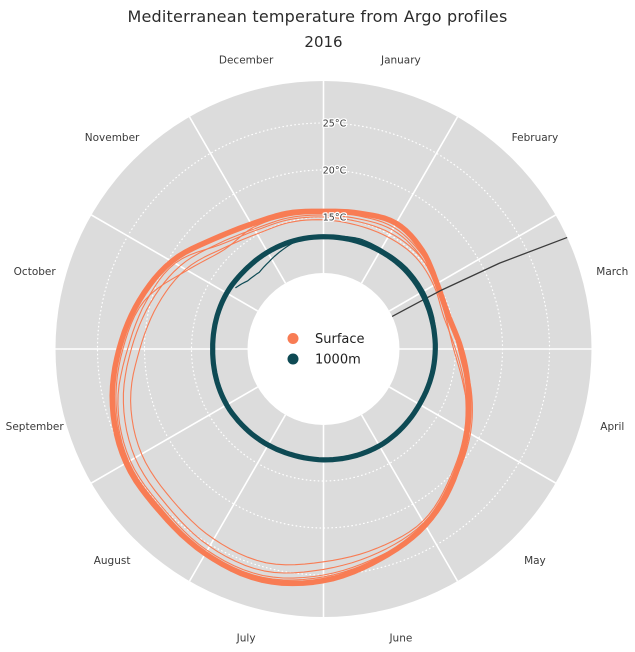 The height and width of the screenshot is (652, 635). What do you see at coordinates (112, 561) in the screenshot?
I see `month-label-august: August` at bounding box center [112, 561].